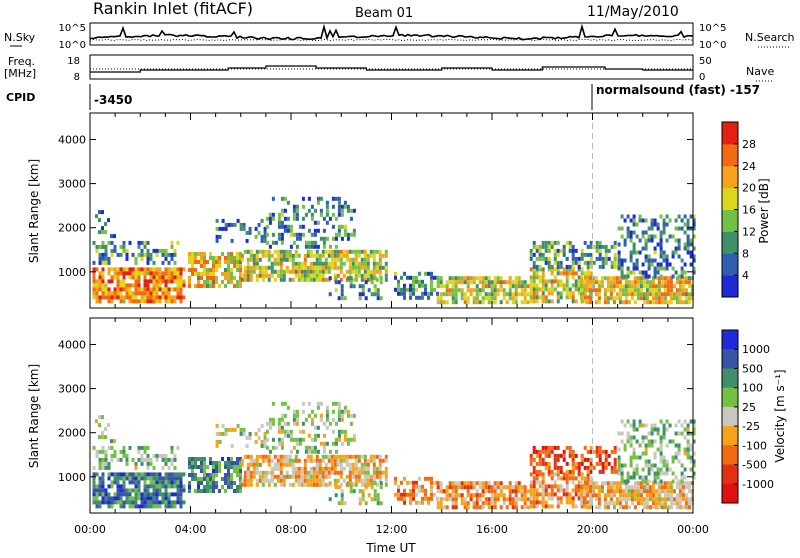 This screenshot has height=558, width=800. Describe the element at coordinates (760, 71) in the screenshot. I see `nave-right-label: Nave` at that location.